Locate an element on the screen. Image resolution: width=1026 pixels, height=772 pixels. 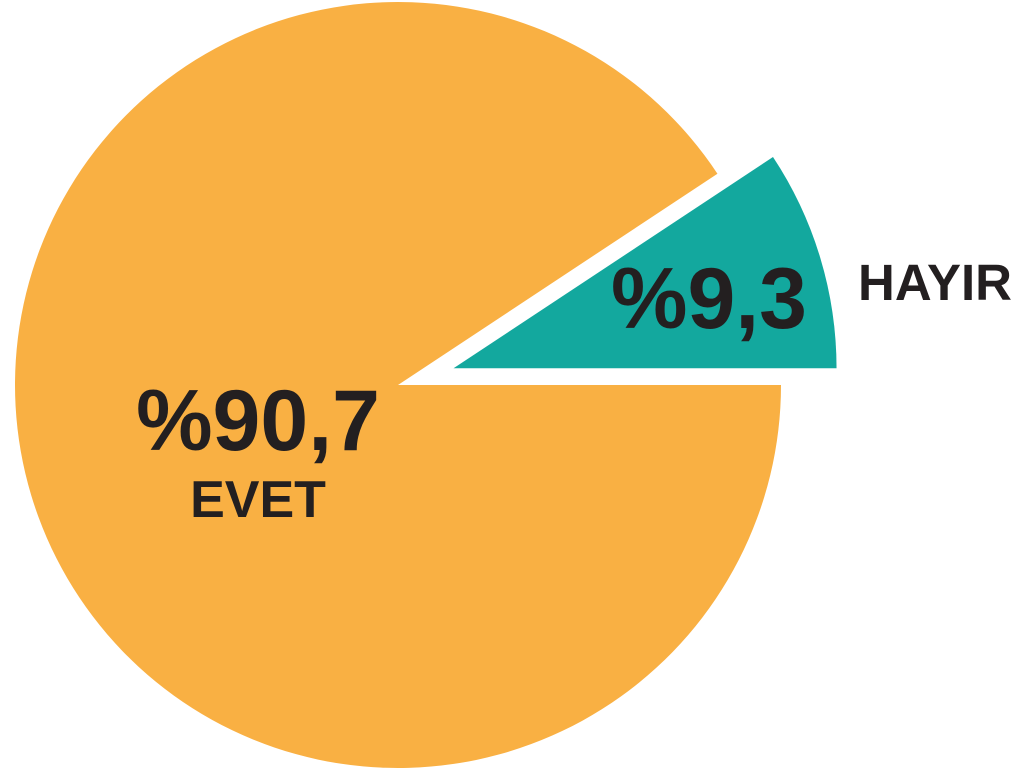
category-label: HAYIR is located at coordinates (935, 282).